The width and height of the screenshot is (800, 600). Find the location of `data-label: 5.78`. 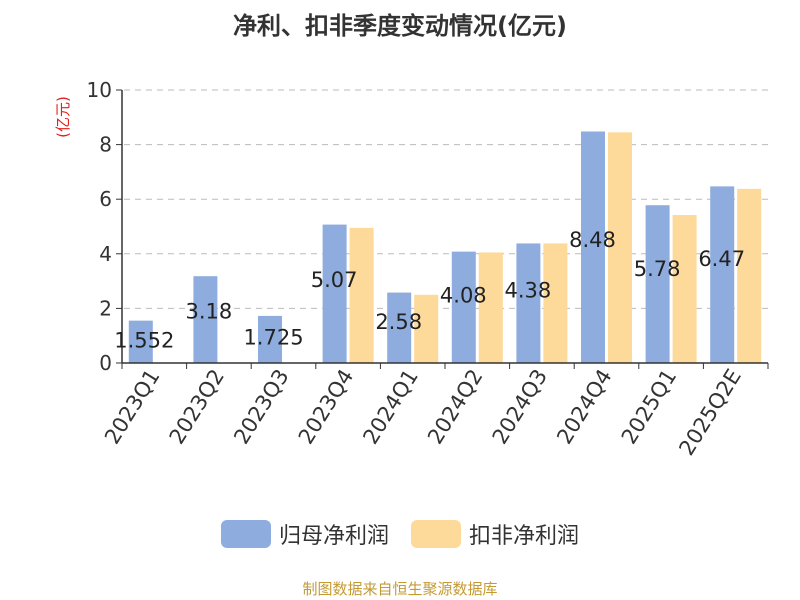

data-label: 5.78 is located at coordinates (657, 269).